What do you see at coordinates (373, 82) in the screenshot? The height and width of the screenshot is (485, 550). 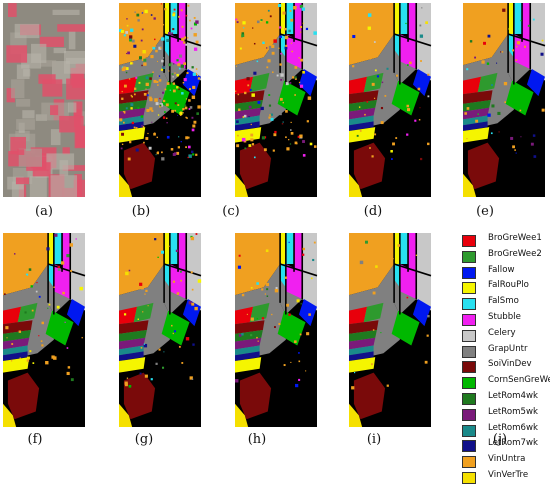 I see `region-BroGreWee2` at bounding box center [373, 82].